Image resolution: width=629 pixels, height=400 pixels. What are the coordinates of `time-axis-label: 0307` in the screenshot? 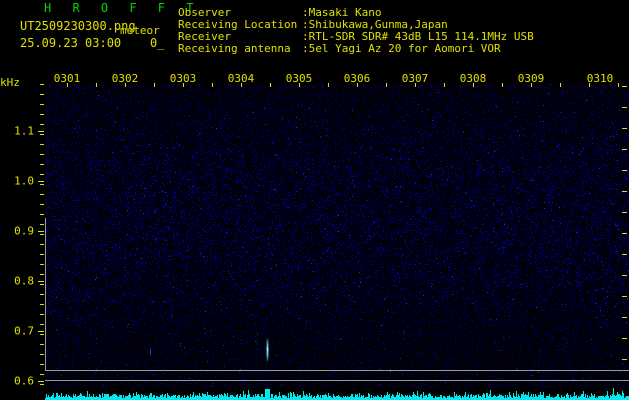 It's located at (415, 78).